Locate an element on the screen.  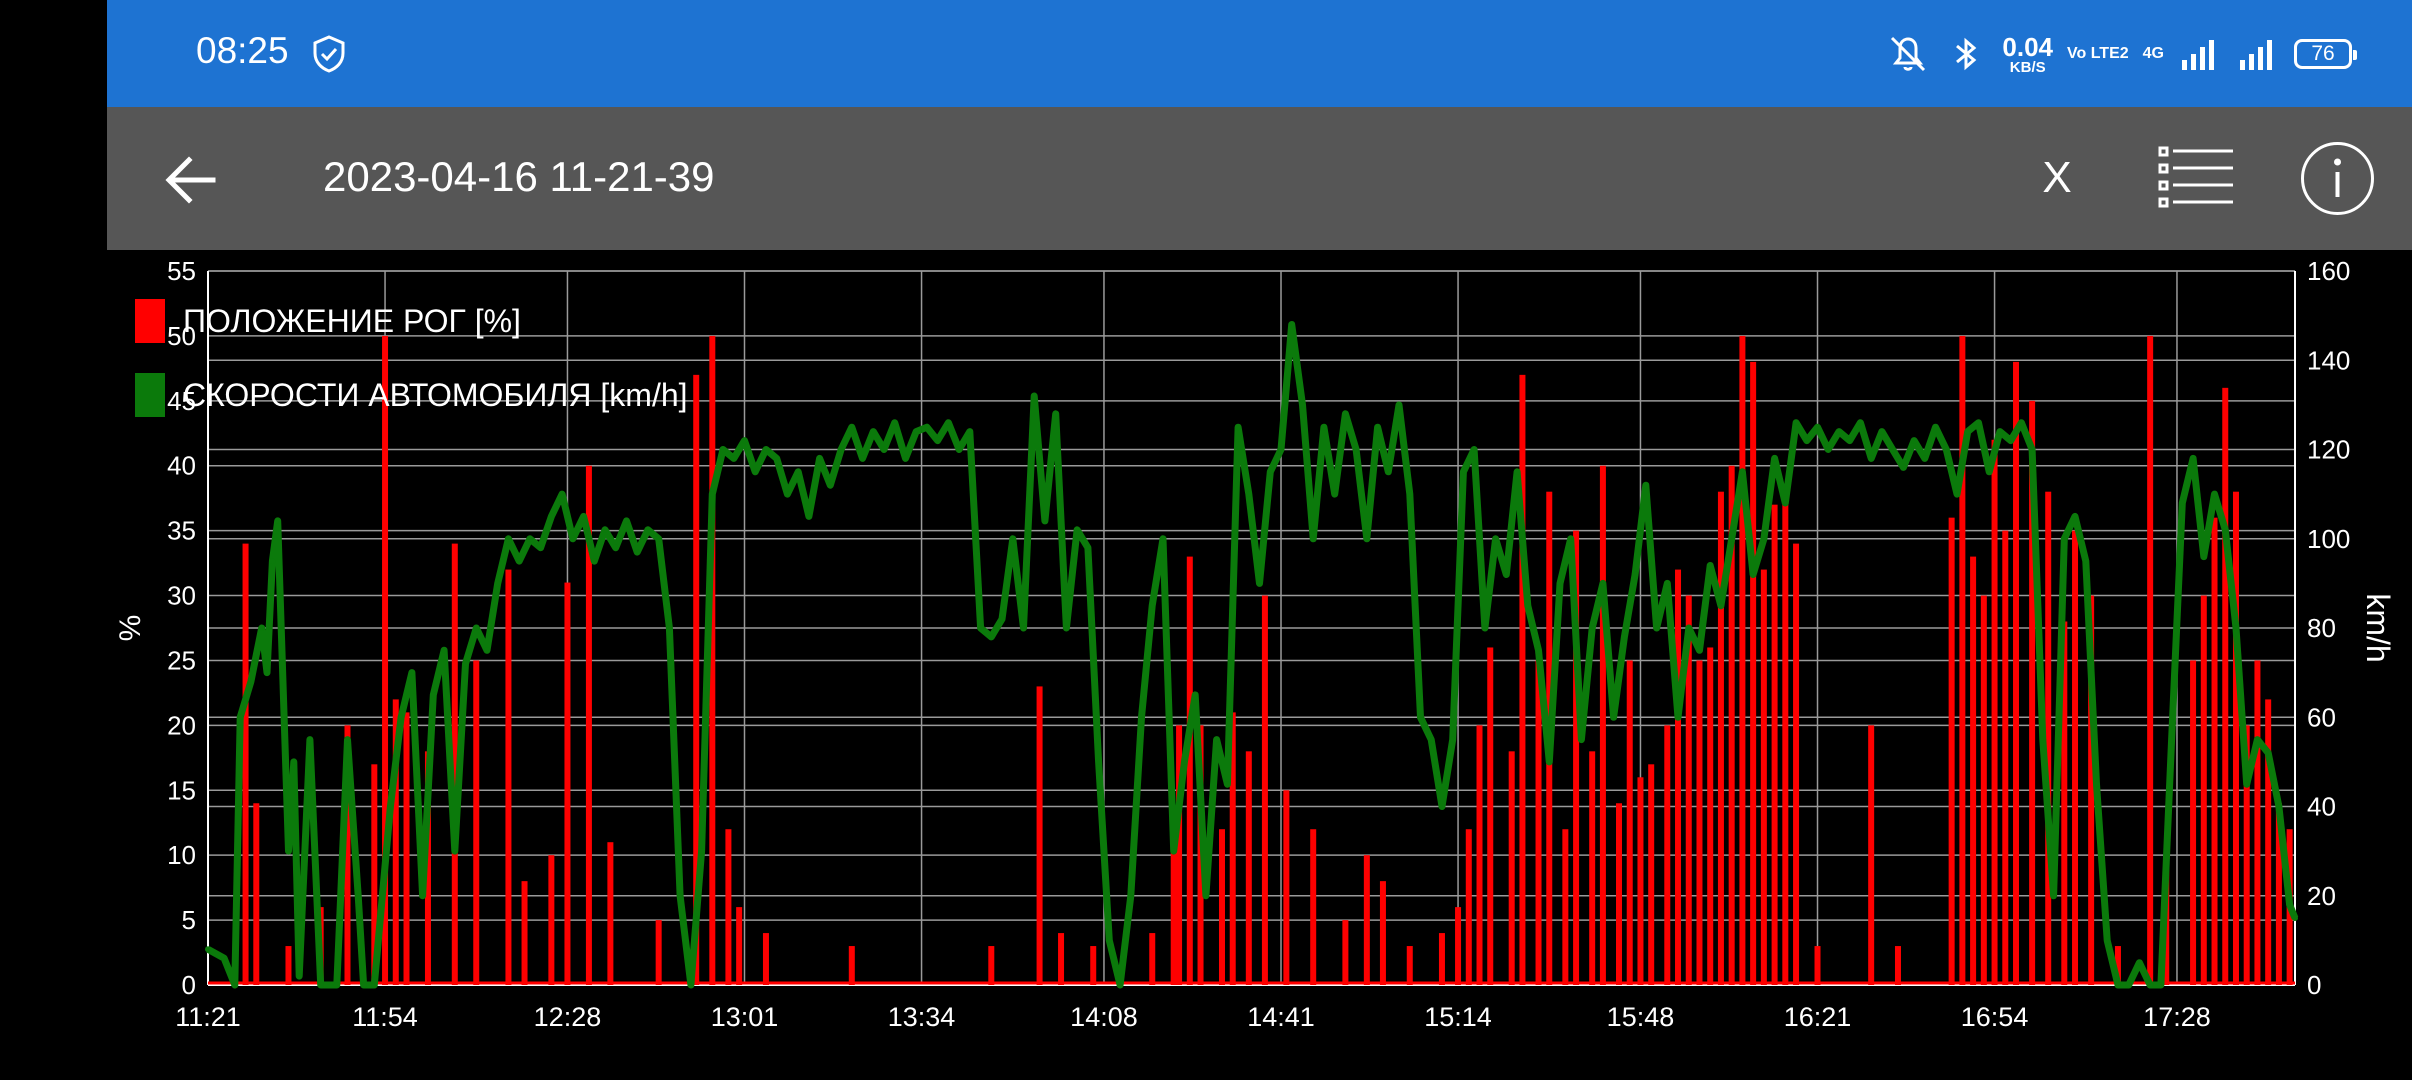
info-icon is located at coordinates (2337, 178).